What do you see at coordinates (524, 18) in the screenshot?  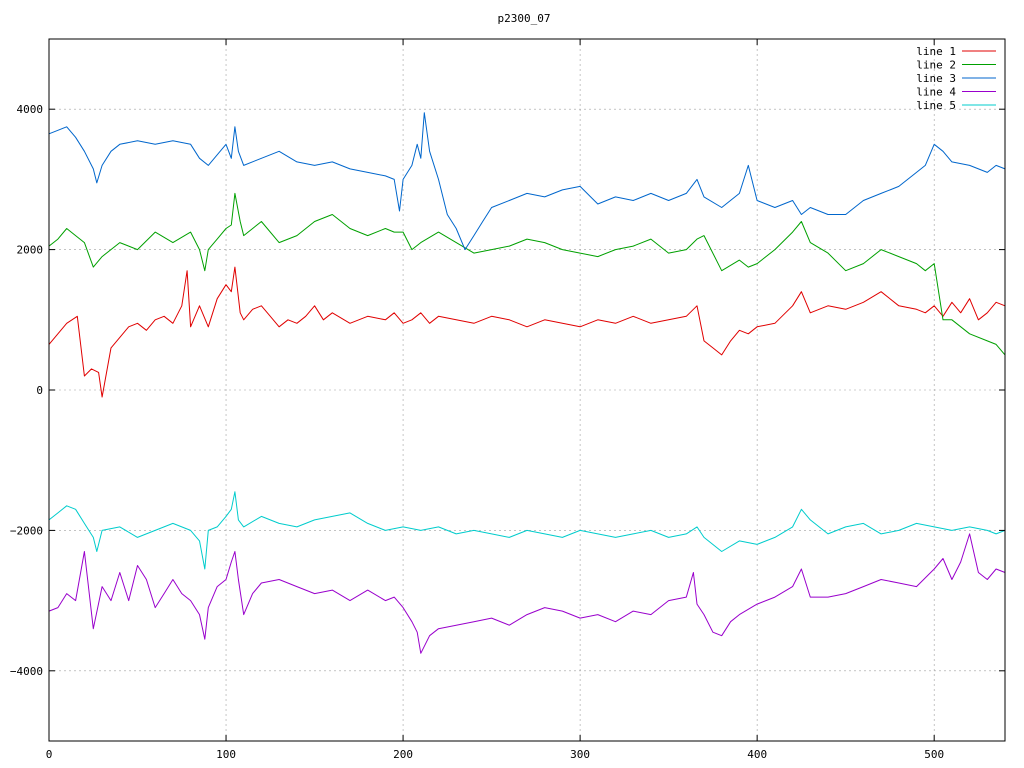 I see `chart-title: p2300_07` at bounding box center [524, 18].